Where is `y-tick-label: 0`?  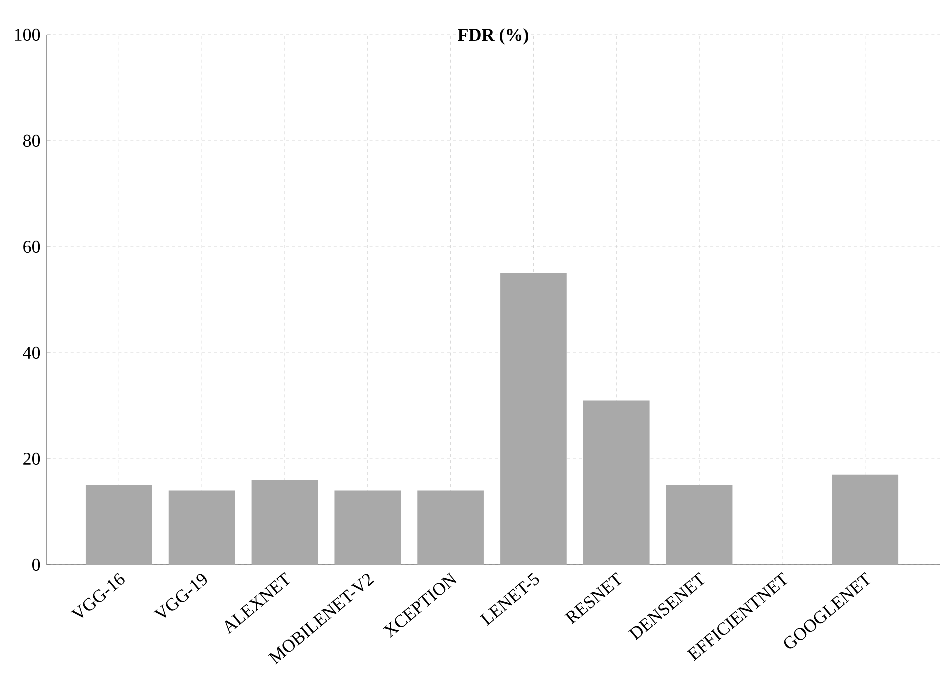
y-tick-label: 0 is located at coordinates (36, 565).